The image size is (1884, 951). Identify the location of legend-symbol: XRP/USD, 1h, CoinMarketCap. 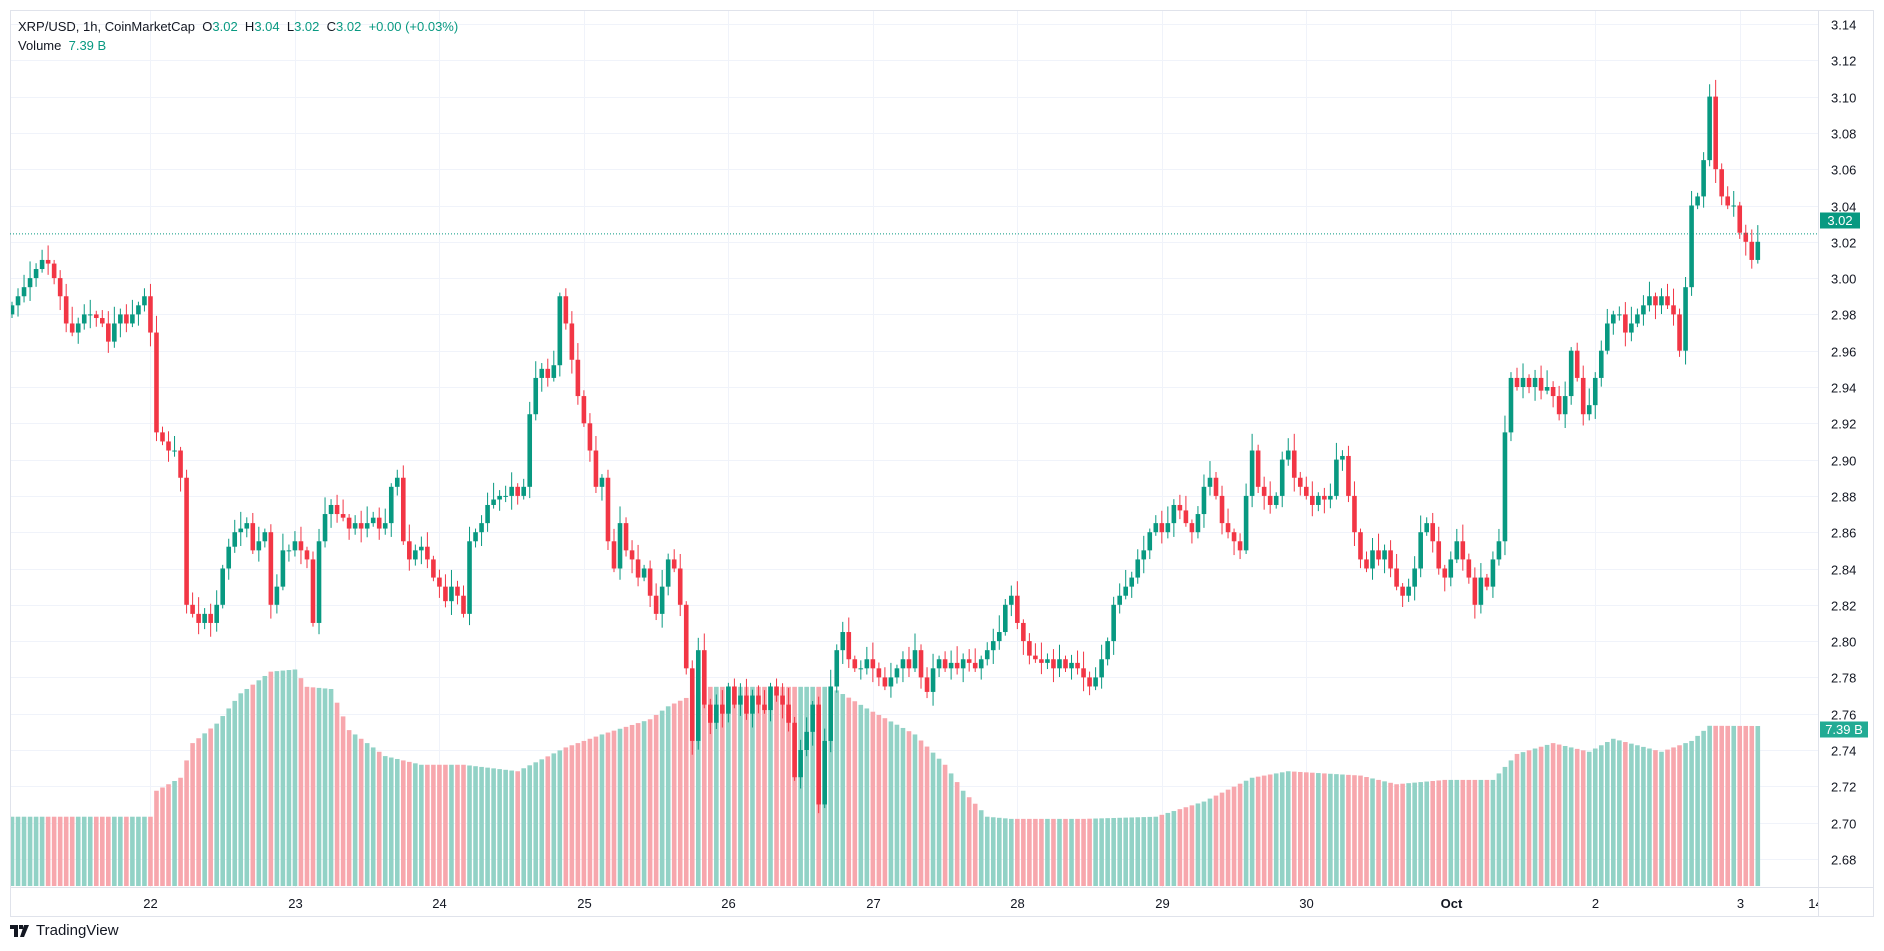
(107, 26).